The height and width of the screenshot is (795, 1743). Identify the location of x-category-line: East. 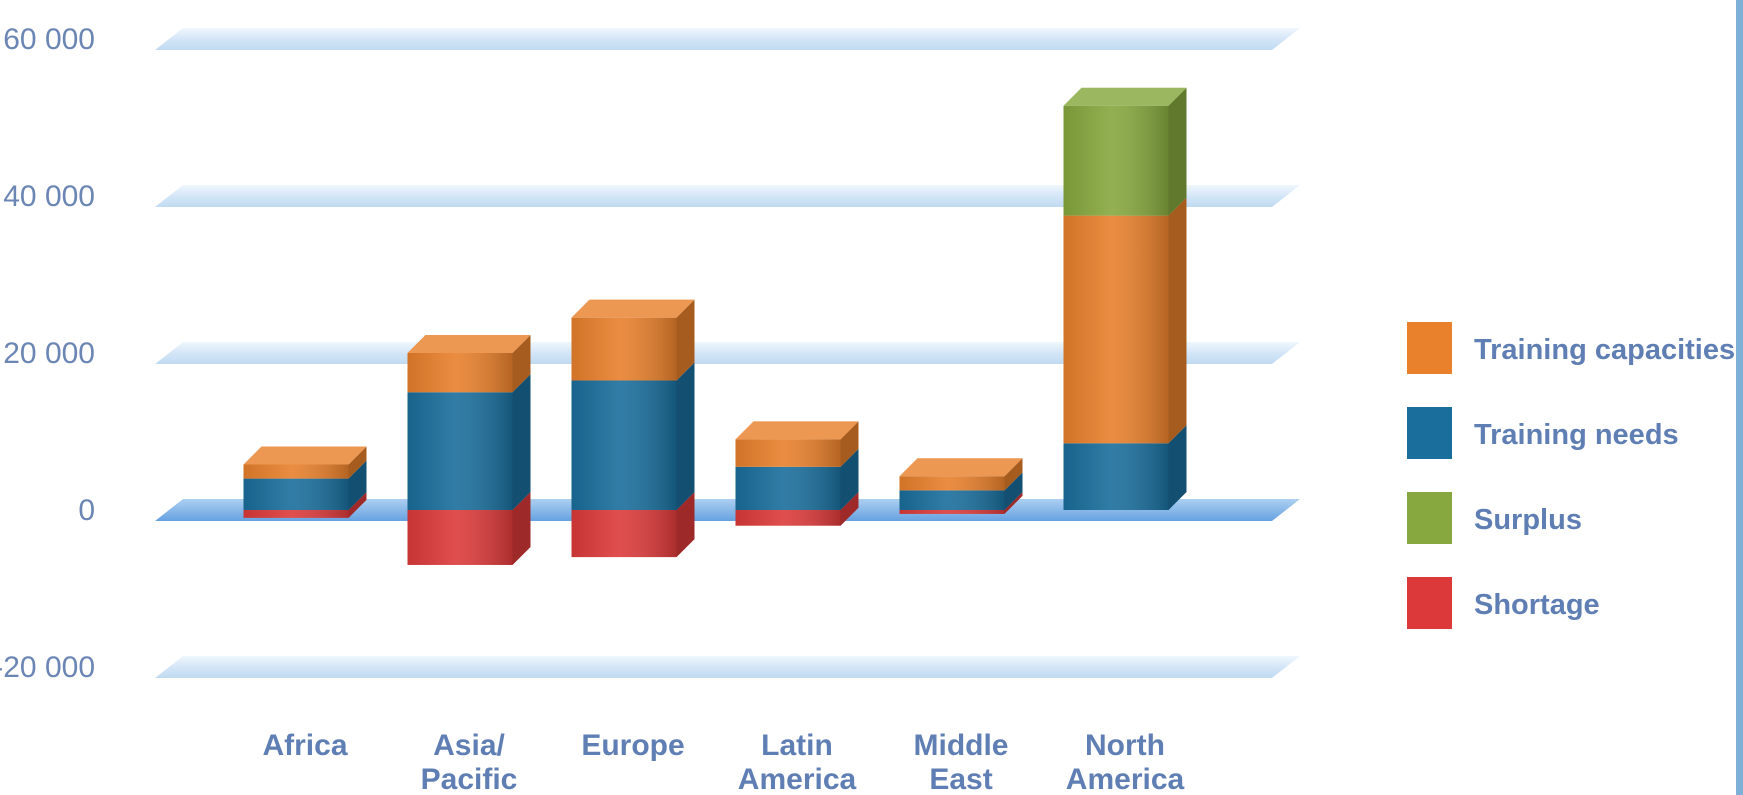
(960, 779).